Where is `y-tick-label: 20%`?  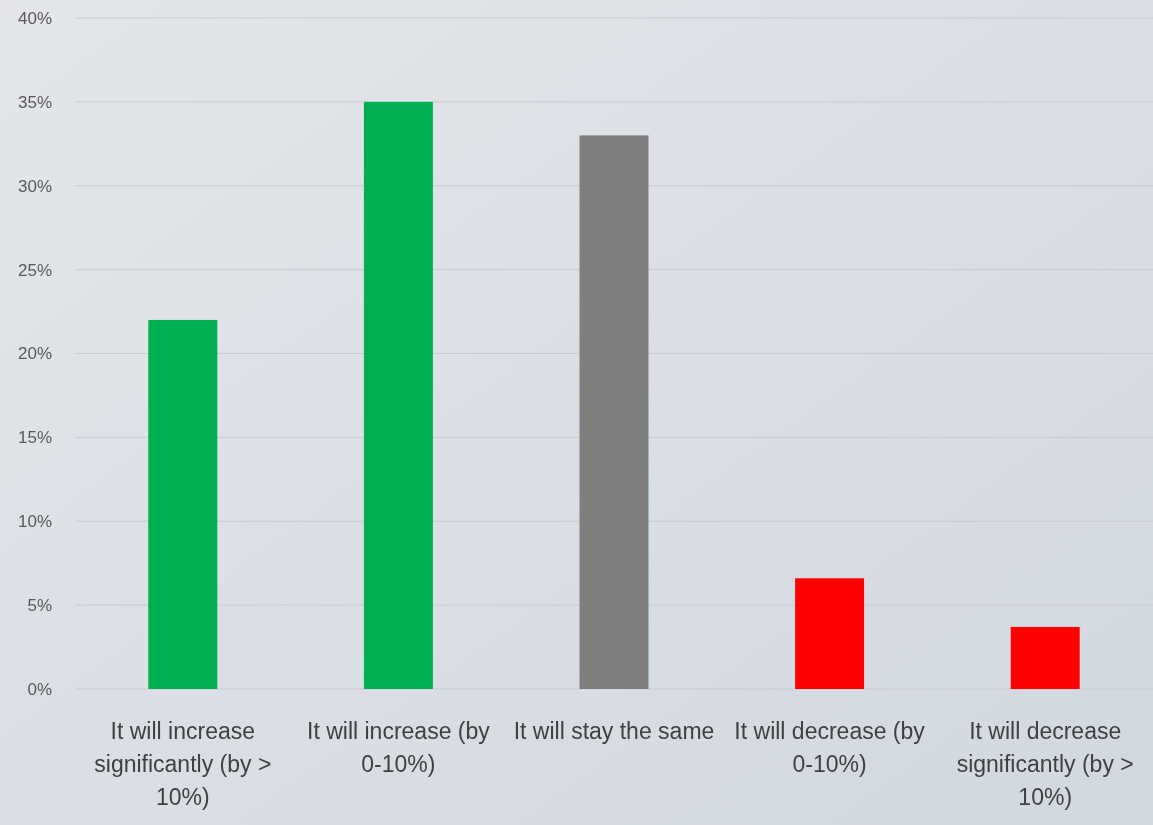 y-tick-label: 20% is located at coordinates (34, 354).